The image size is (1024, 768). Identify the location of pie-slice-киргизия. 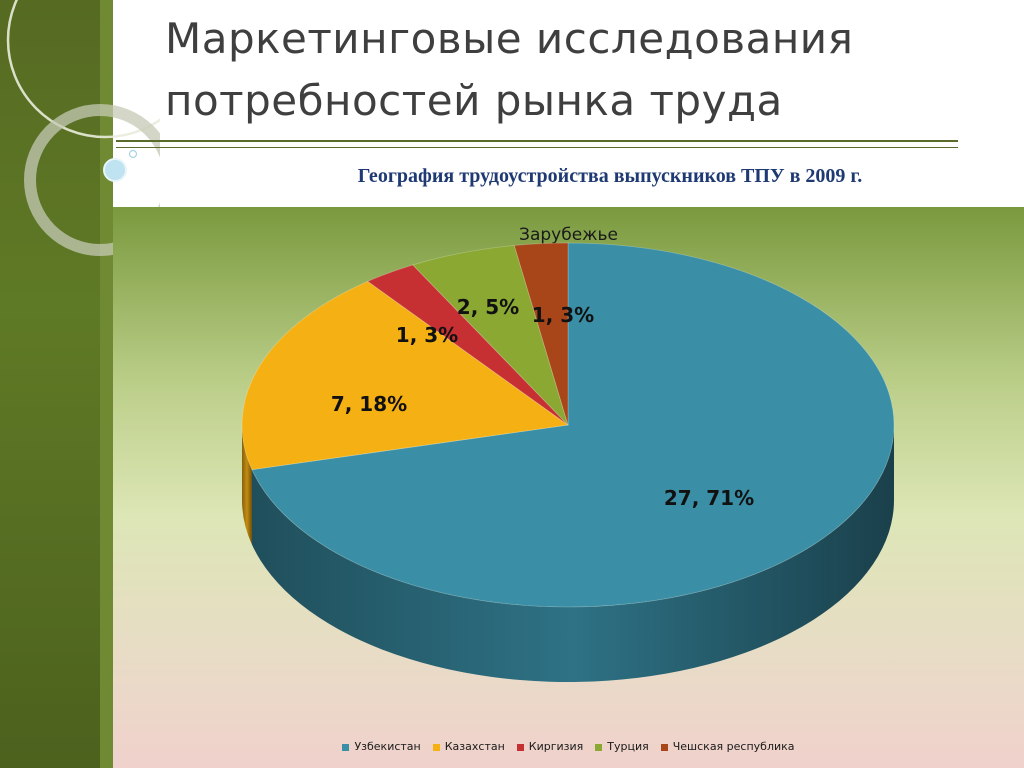
(467, 345).